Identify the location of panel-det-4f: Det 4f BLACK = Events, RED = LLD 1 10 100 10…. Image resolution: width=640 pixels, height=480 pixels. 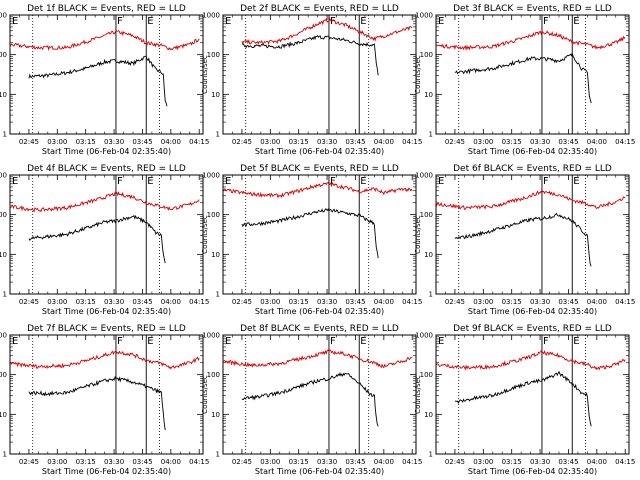
(104, 240).